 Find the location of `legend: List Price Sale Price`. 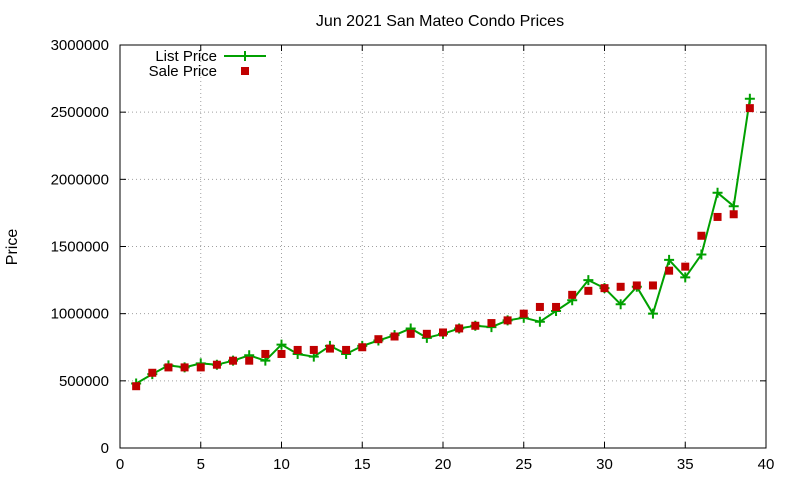

legend: List Price Sale Price is located at coordinates (207, 64).